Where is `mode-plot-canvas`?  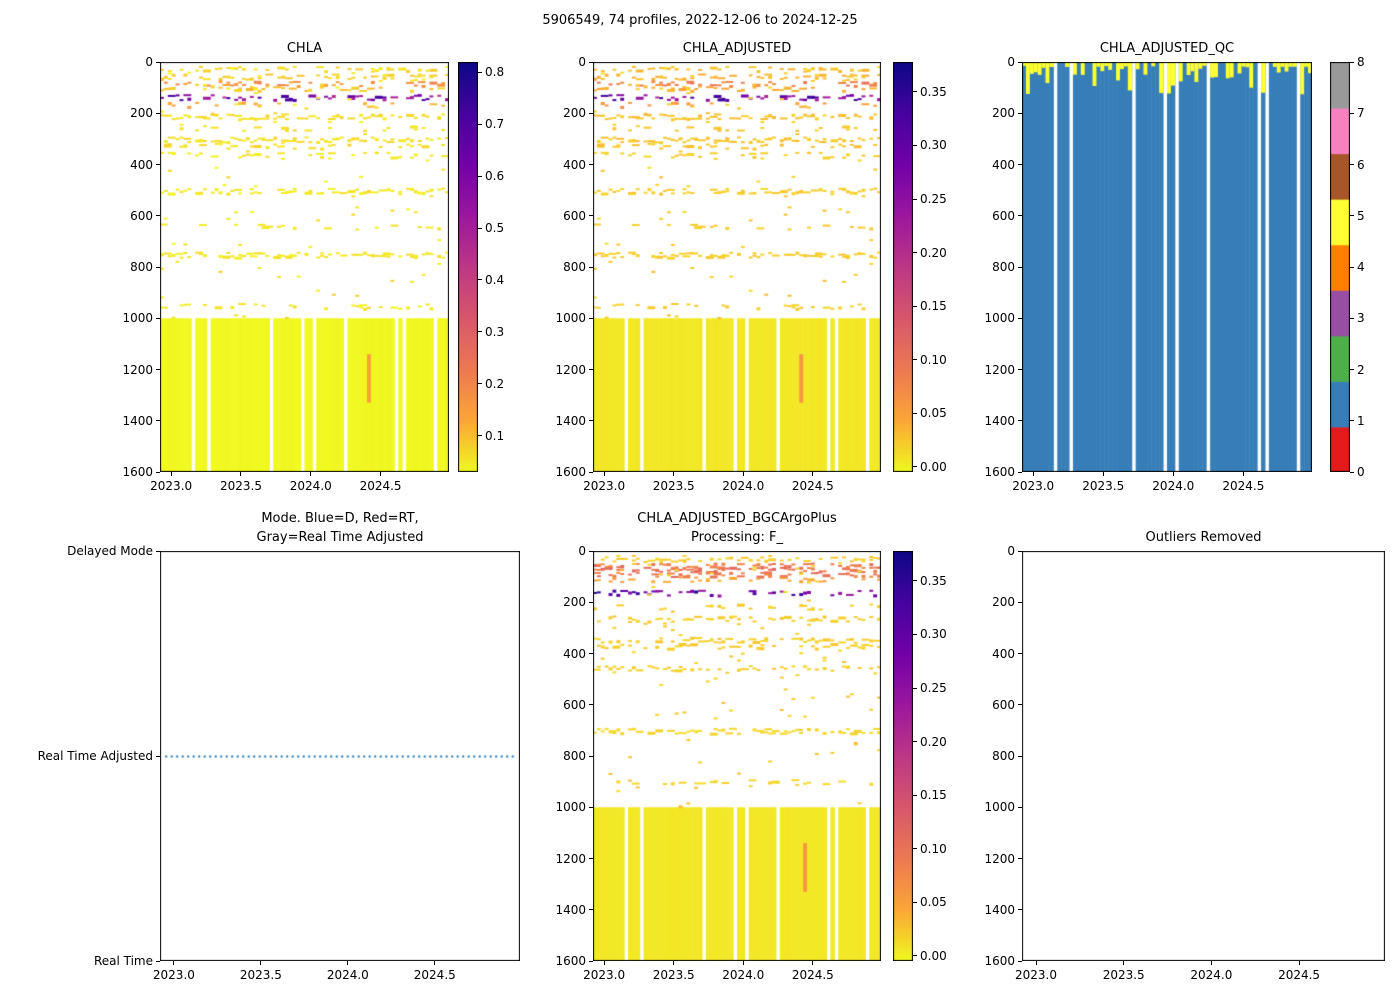 mode-plot-canvas is located at coordinates (340, 756).